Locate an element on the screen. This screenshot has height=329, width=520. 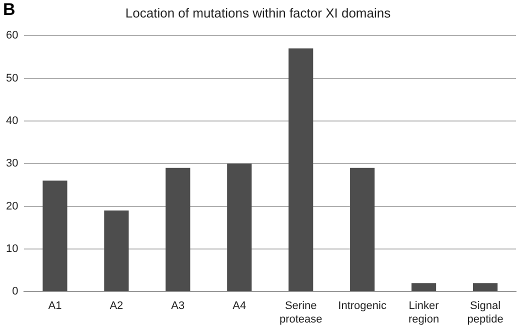
x-tick-label: A3 is located at coordinates (178, 306).